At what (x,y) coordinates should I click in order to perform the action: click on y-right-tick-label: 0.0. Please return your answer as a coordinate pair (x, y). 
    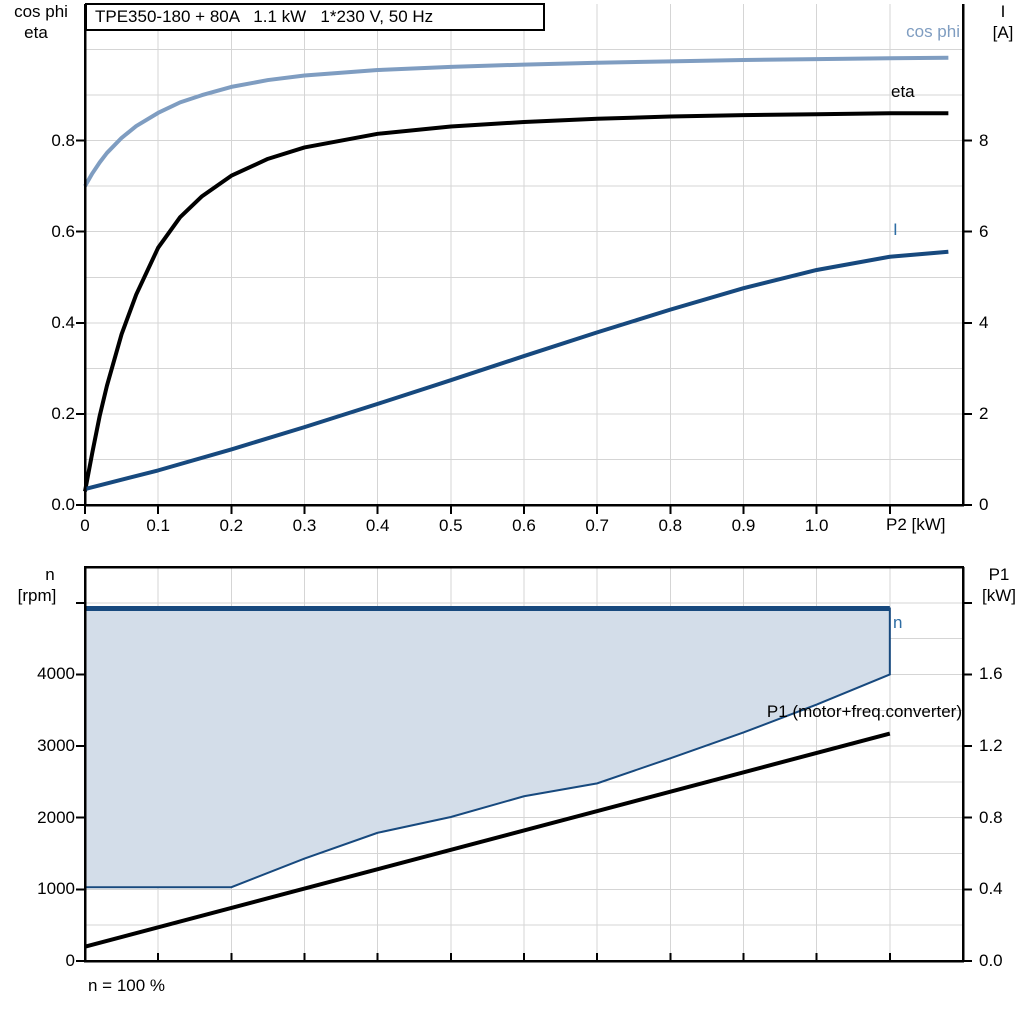
    Looking at the image, I should click on (991, 960).